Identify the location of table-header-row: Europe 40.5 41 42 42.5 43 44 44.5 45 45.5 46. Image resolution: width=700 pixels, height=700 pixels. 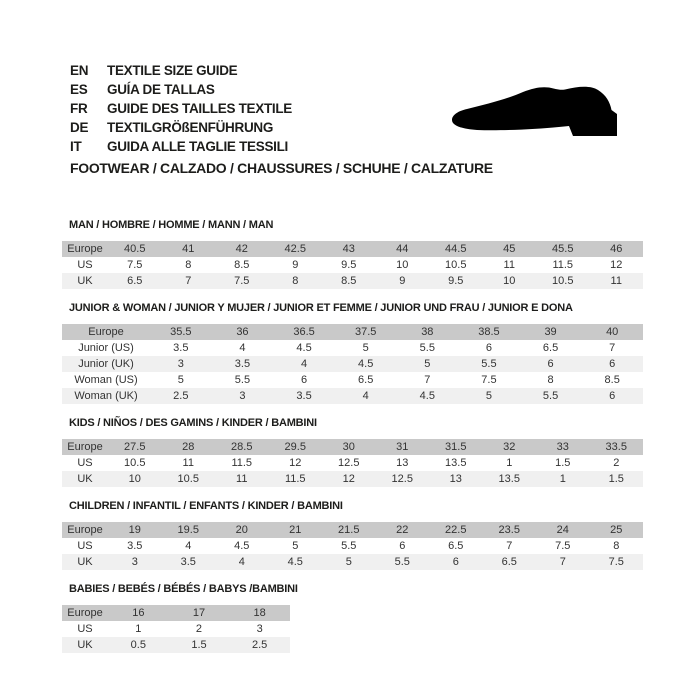
(352, 249).